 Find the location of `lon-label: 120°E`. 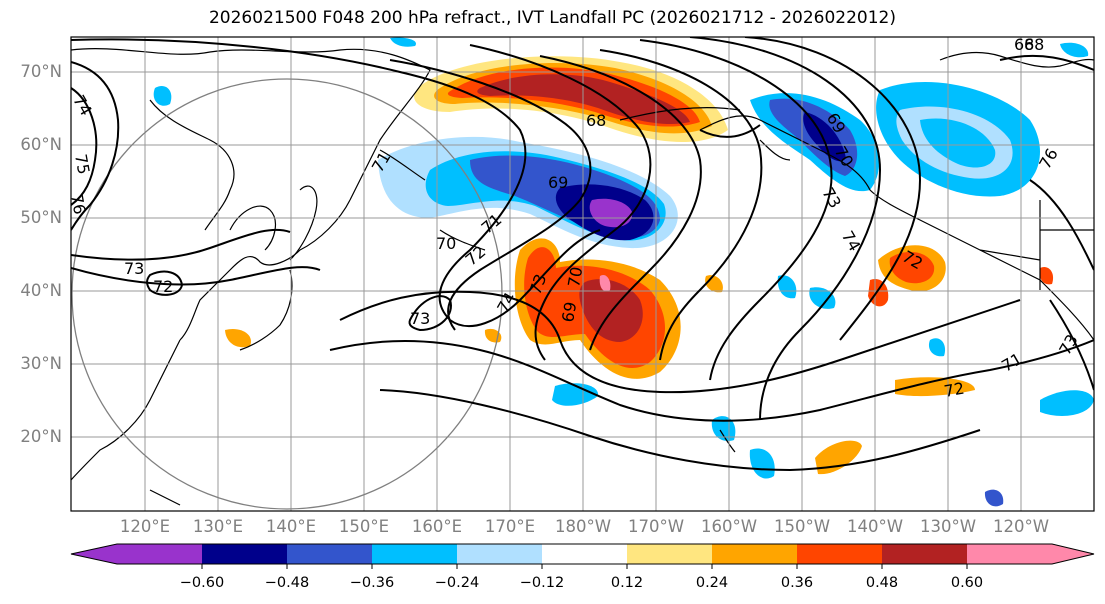

lon-label: 120°E is located at coordinates (145, 526).